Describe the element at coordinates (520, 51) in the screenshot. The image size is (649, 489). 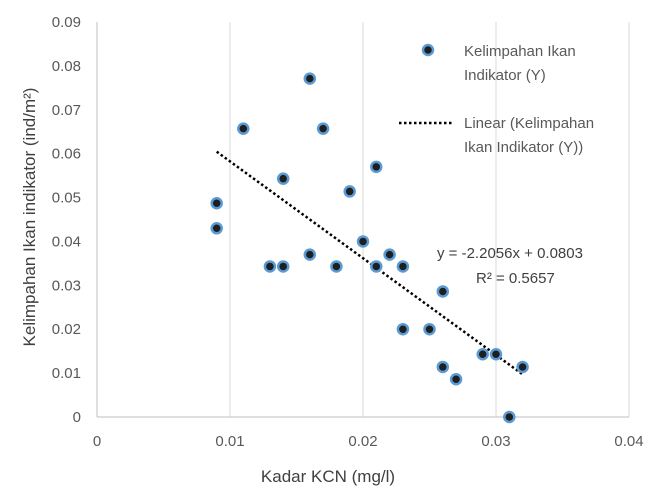
I see `legend-scatter-line1: Kelimpahan Ikan` at that location.